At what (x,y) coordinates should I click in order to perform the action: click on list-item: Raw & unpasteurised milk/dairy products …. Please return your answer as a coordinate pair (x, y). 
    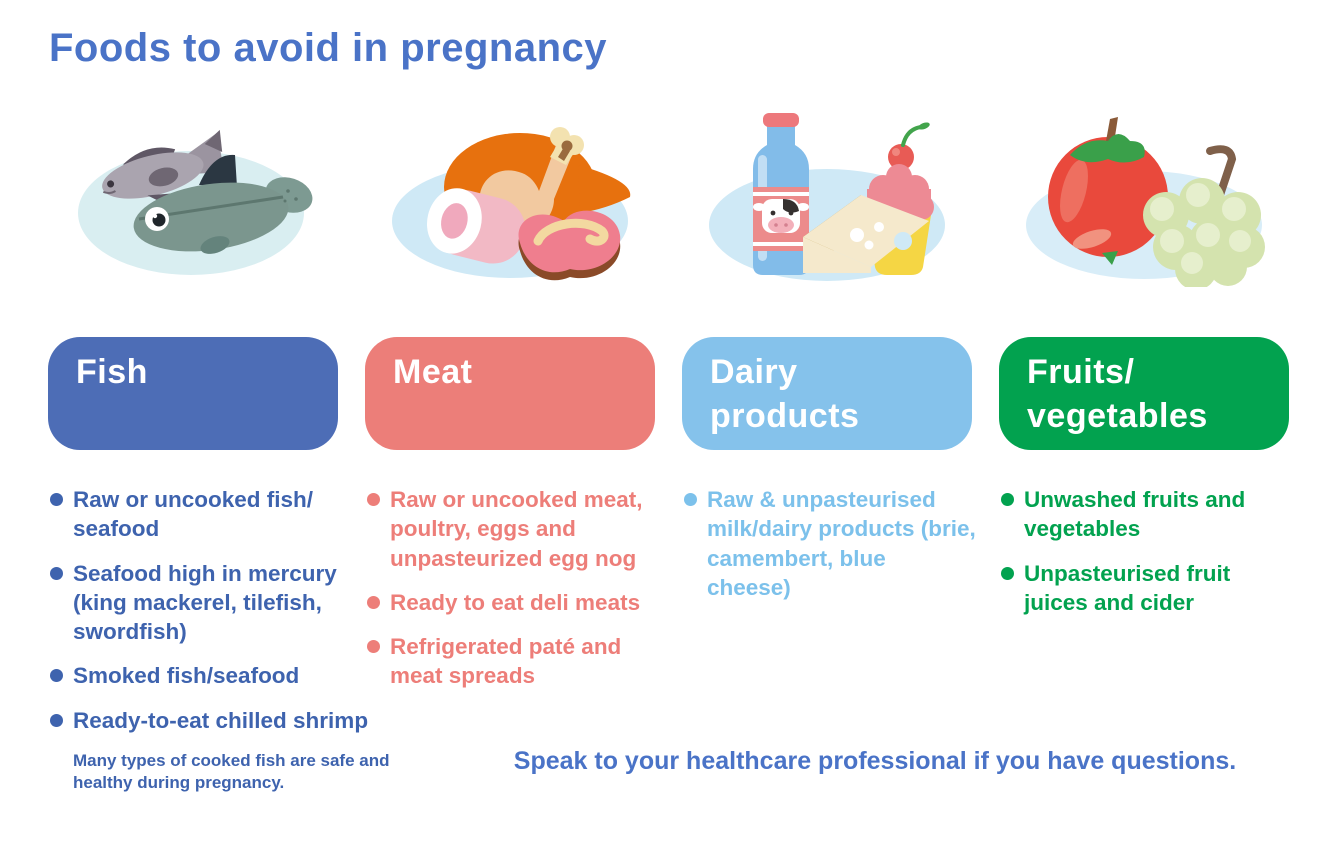
    Looking at the image, I should click on (830, 543).